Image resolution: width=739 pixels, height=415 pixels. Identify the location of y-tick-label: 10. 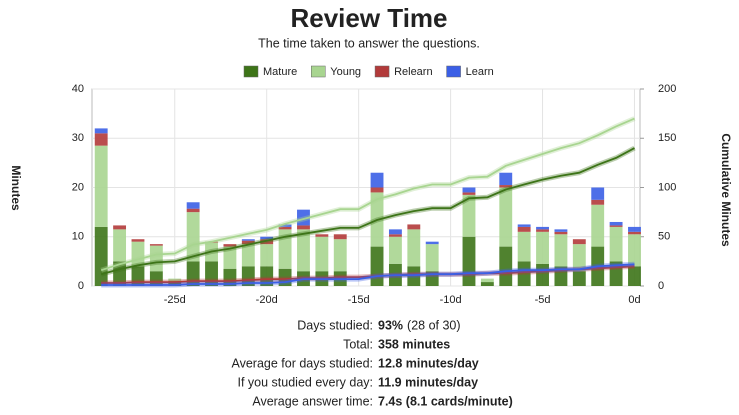
(78, 237).